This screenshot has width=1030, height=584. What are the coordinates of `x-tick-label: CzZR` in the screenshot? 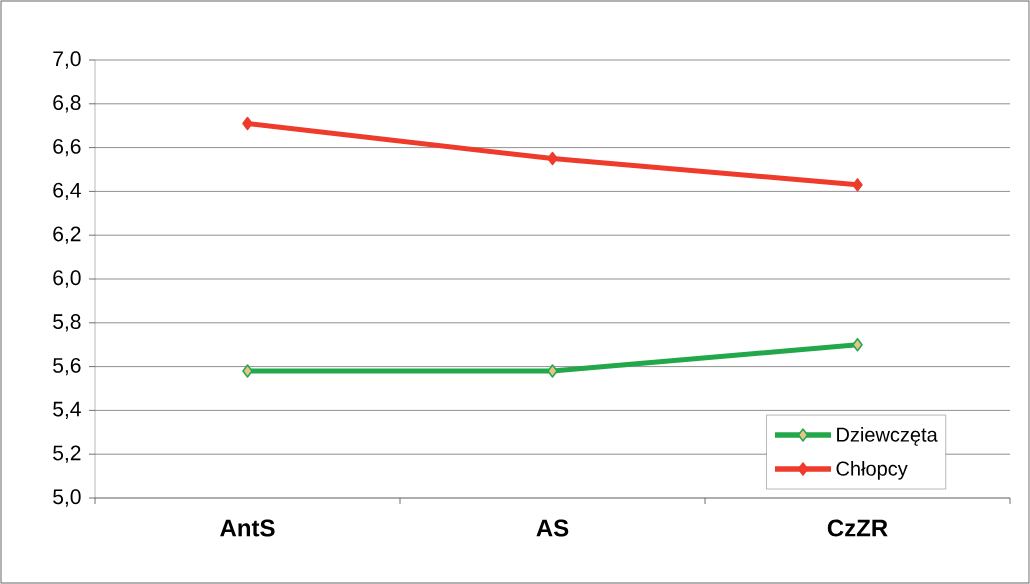 It's located at (857, 528).